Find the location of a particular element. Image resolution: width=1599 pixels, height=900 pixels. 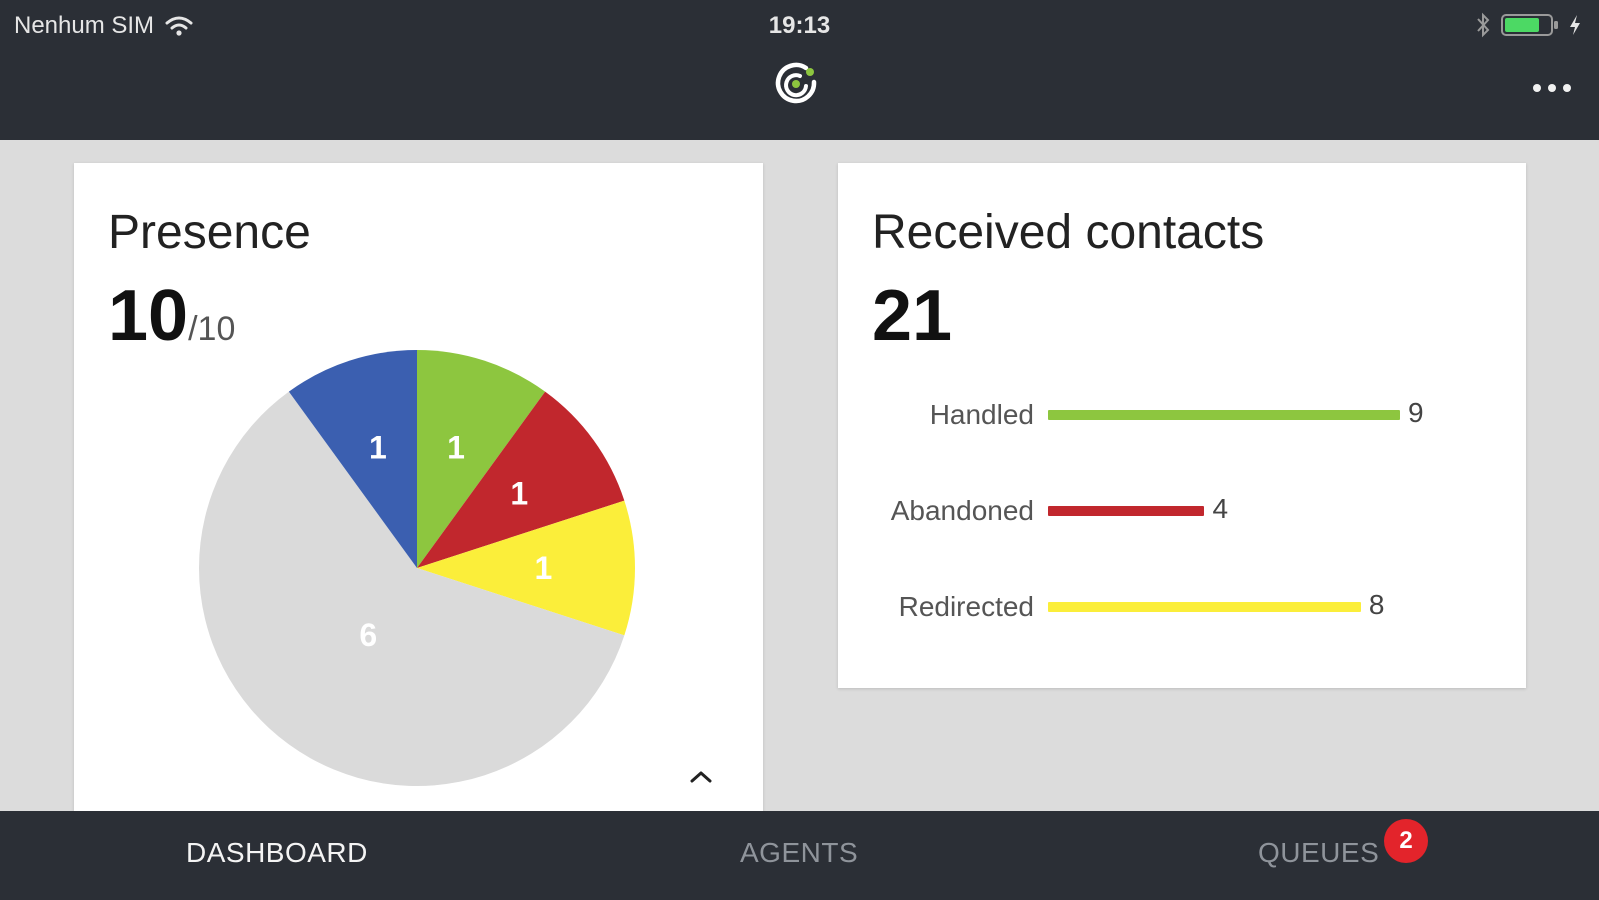

bar-value: 8 is located at coordinates (1376, 604).